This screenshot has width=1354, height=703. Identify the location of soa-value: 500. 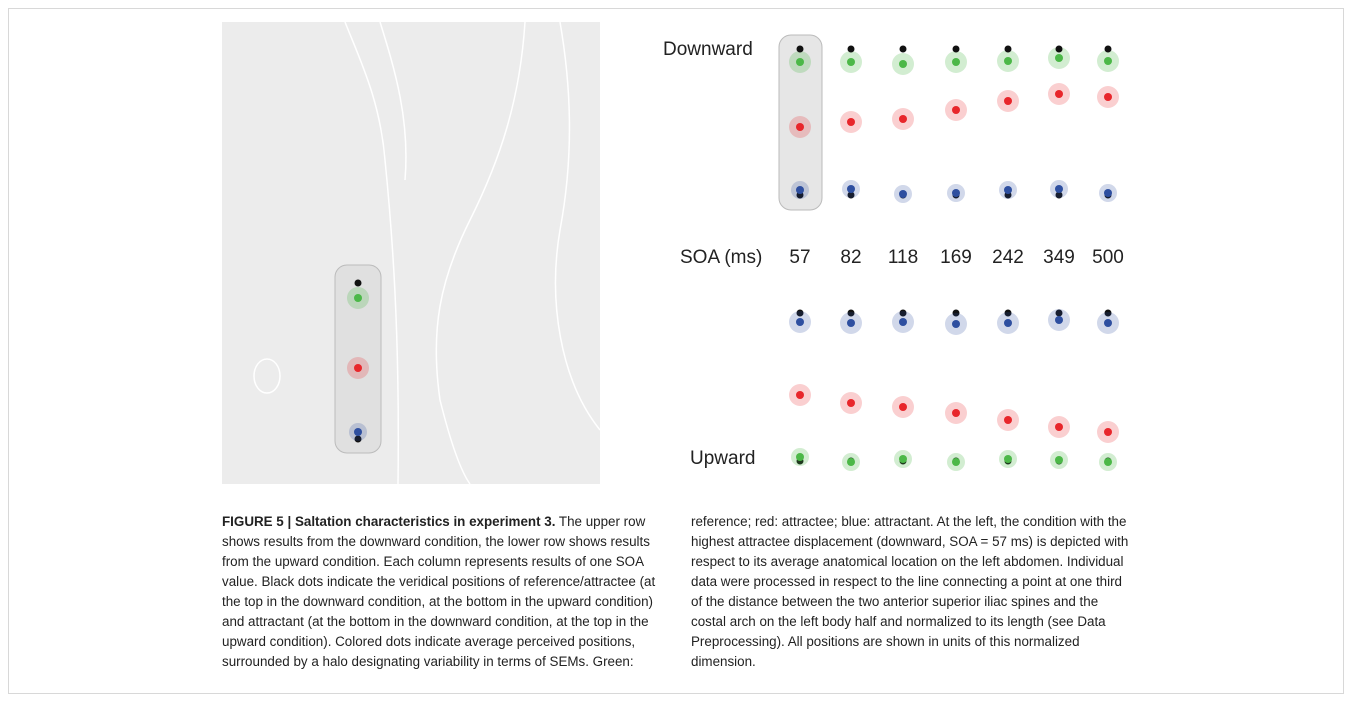
(1108, 257).